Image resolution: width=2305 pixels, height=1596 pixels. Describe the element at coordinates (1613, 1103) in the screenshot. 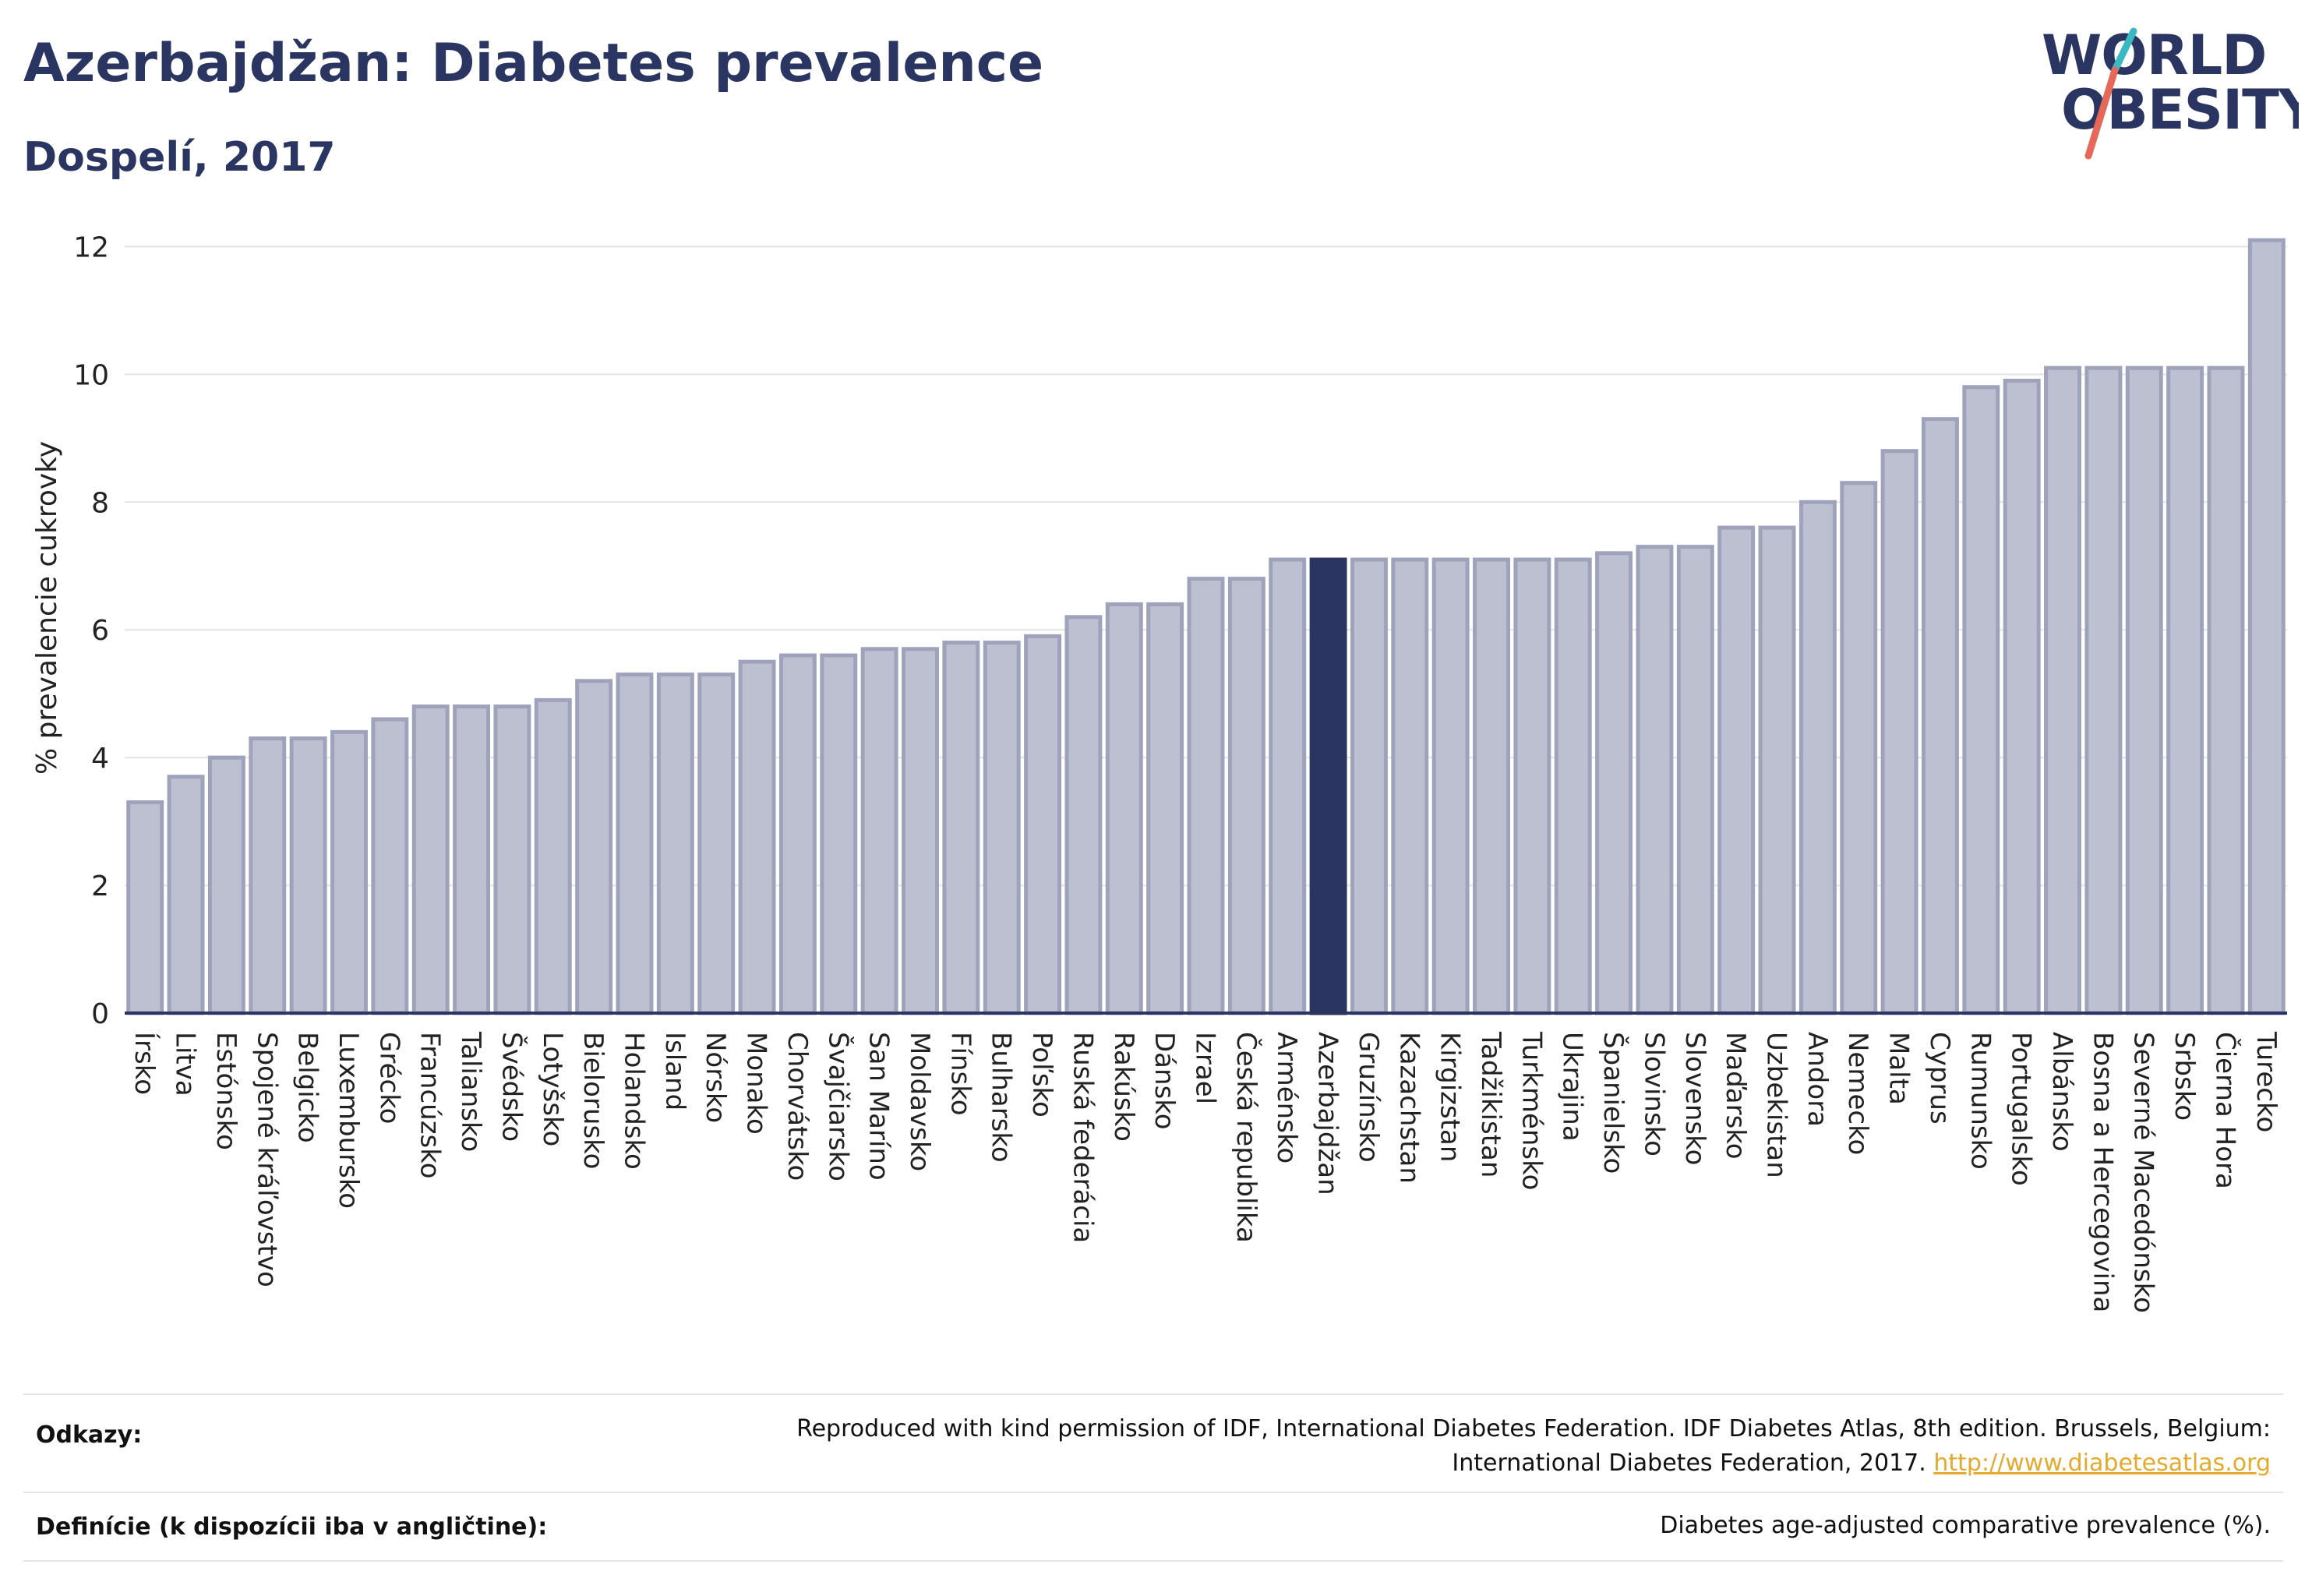

I see `x-tick-label: Španielsko` at that location.